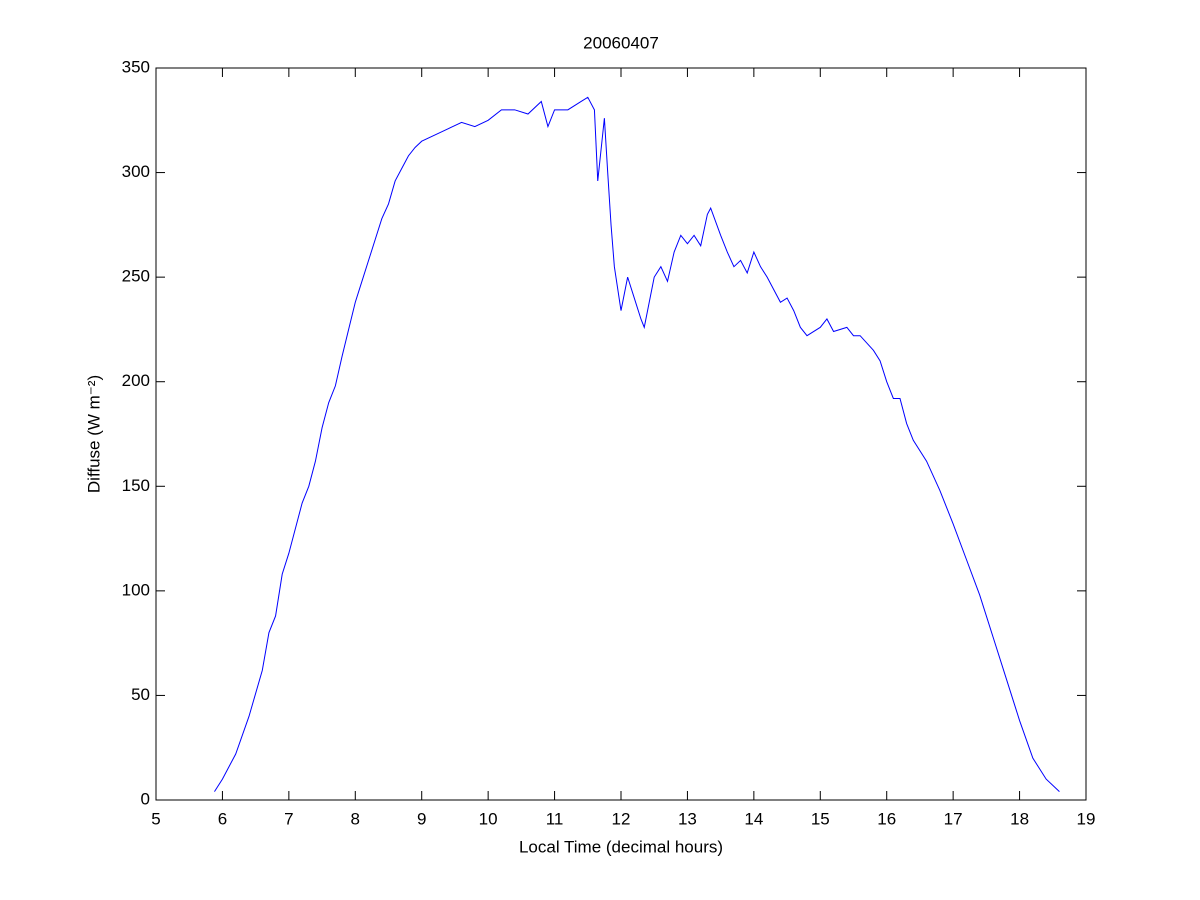 The height and width of the screenshot is (900, 1200). Describe the element at coordinates (155, 818) in the screenshot. I see `x-tick-label: 5` at that location.